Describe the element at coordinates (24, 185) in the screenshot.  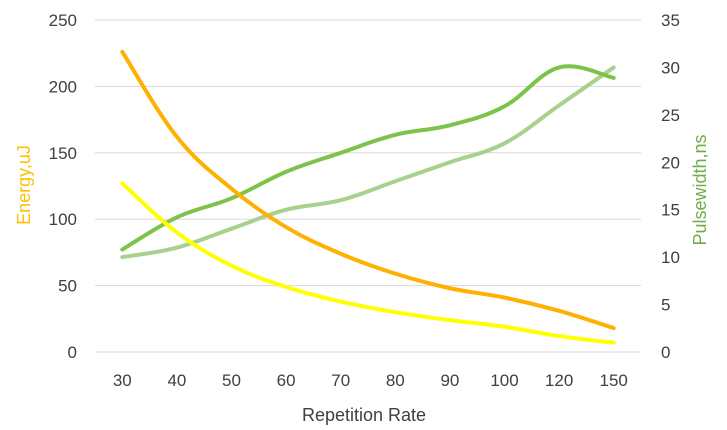
I see `left-axis-title: Energy,uJ` at that location.